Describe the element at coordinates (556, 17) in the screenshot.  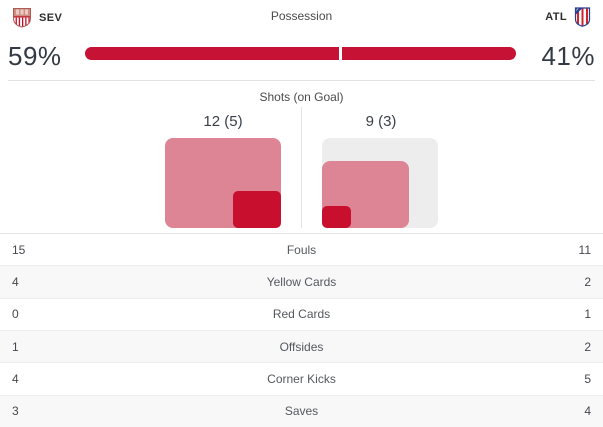
I see `away-team-abbr: ATL` at that location.